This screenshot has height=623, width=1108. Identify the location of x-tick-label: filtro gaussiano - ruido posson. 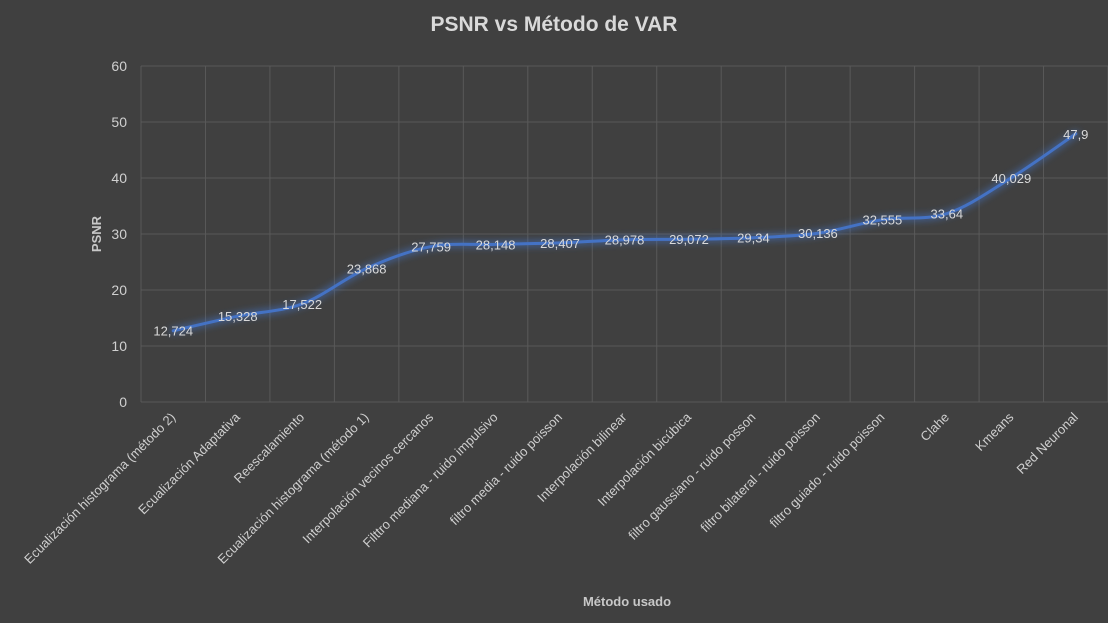
(691, 476).